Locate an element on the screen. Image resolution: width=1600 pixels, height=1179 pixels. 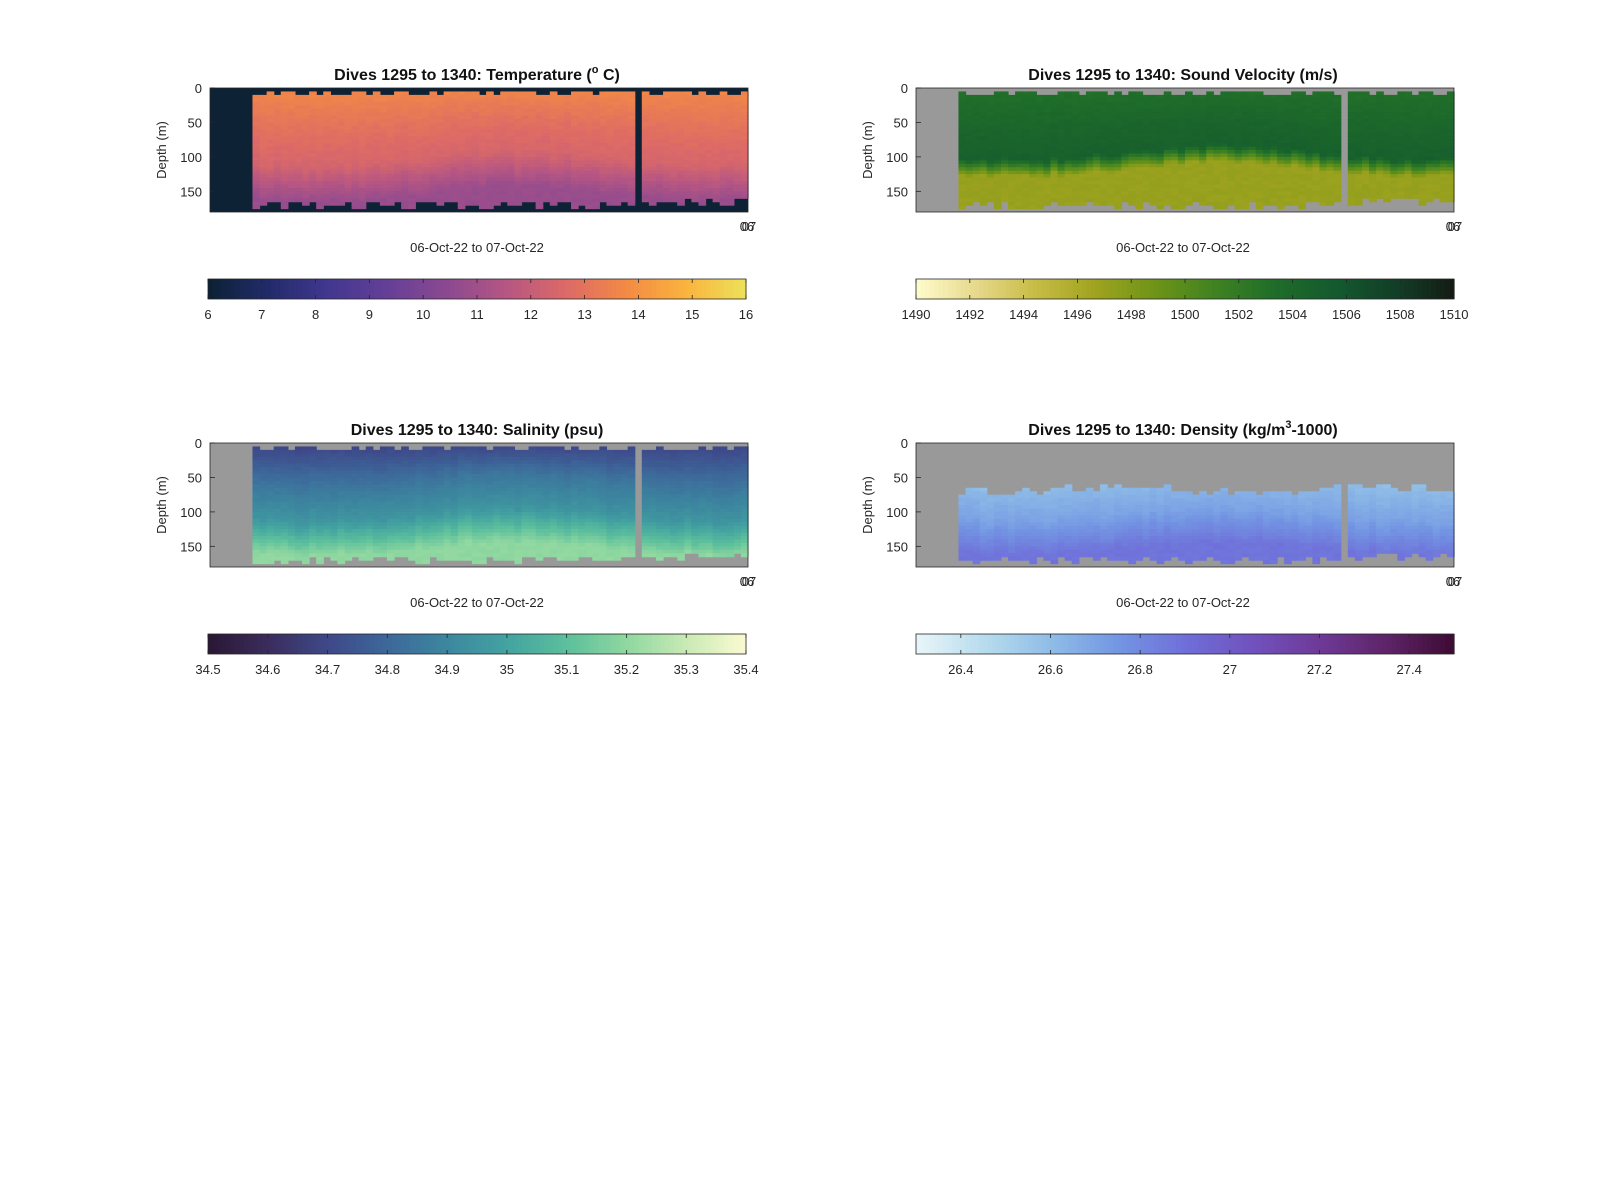
colorbar: 6 7 8 9 10 11 12 13 14 15 16 is located at coordinates (478, 300).